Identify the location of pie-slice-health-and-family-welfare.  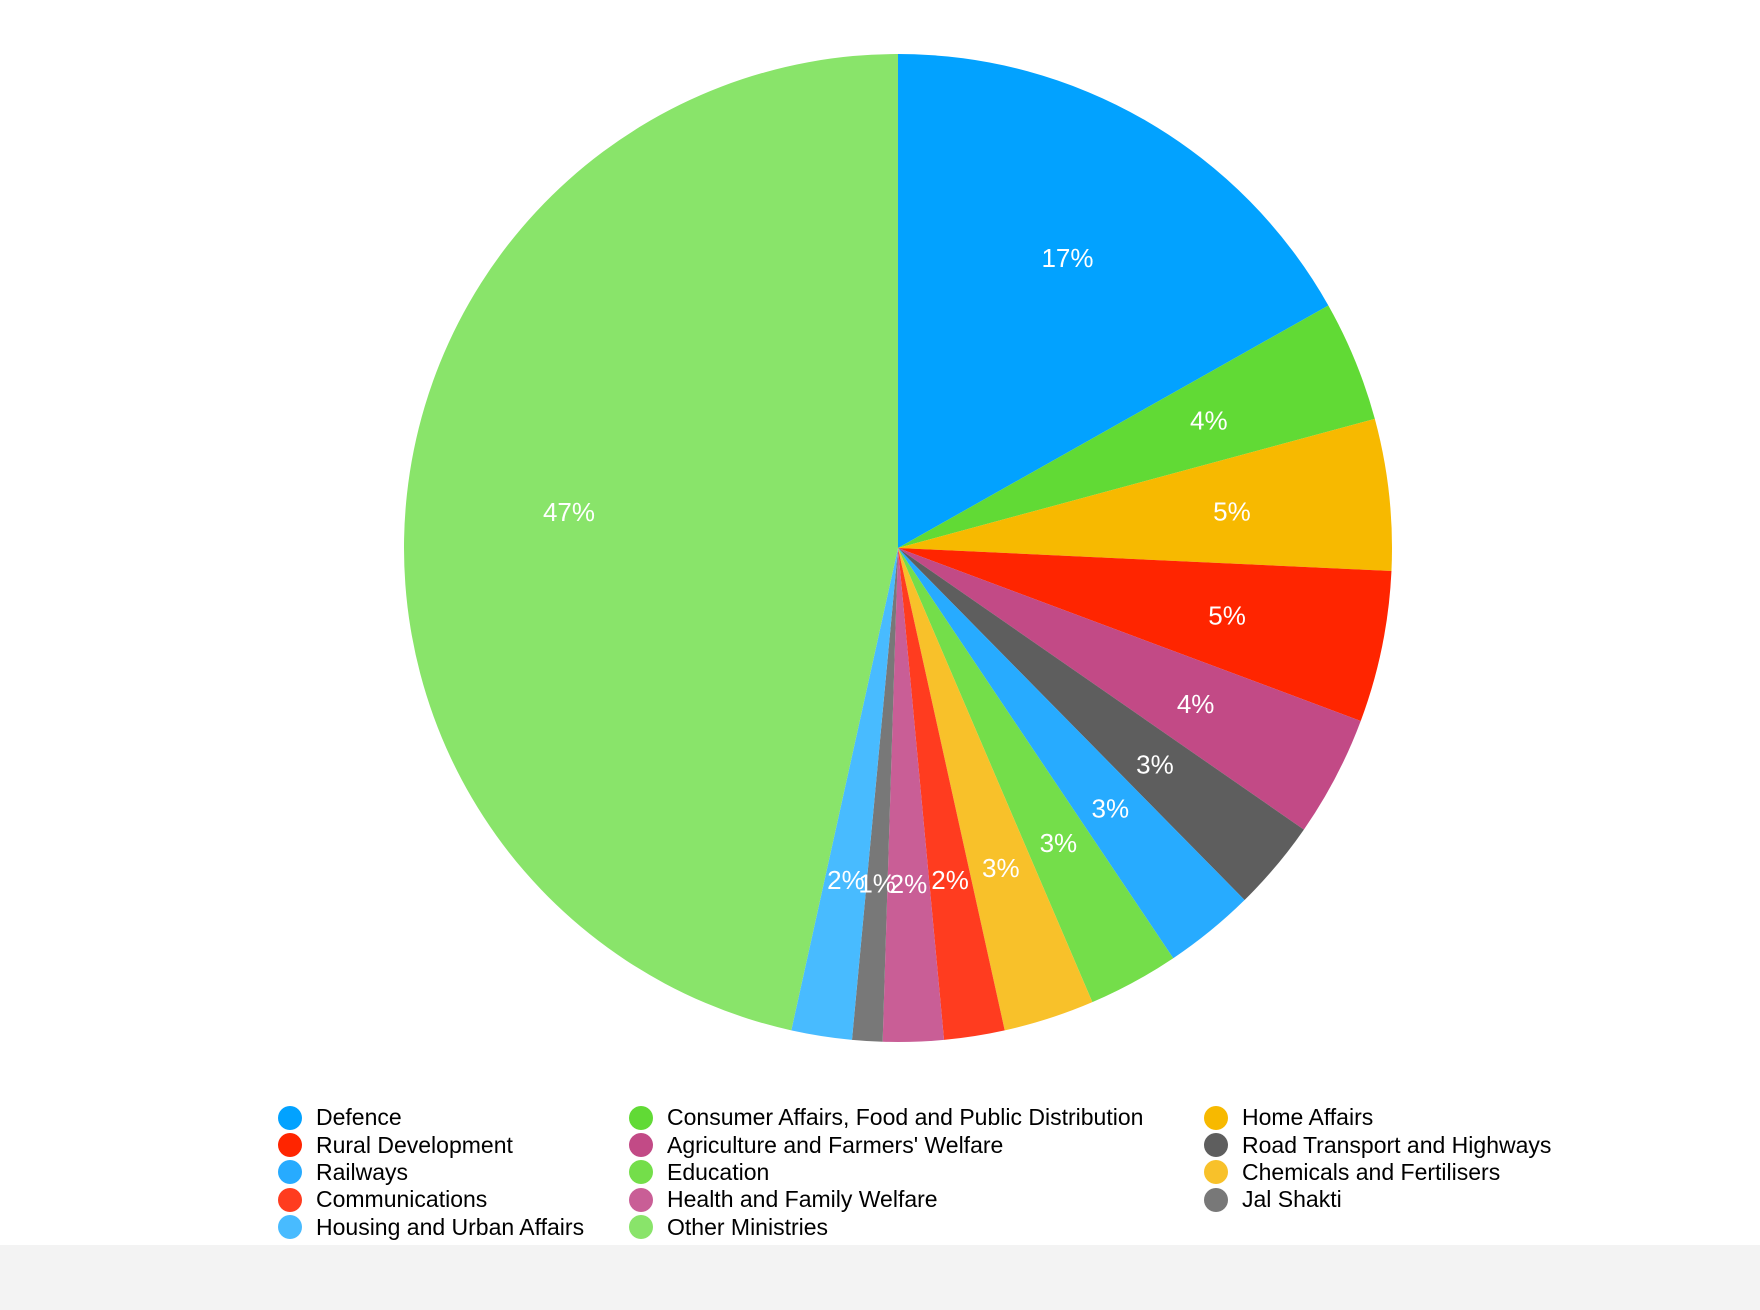
(913, 795).